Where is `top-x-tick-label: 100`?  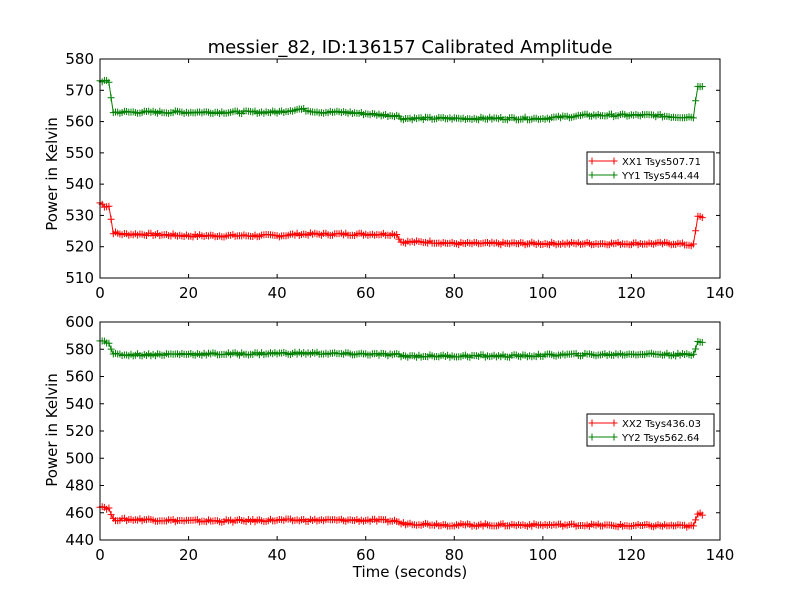 top-x-tick-label: 100 is located at coordinates (543, 293).